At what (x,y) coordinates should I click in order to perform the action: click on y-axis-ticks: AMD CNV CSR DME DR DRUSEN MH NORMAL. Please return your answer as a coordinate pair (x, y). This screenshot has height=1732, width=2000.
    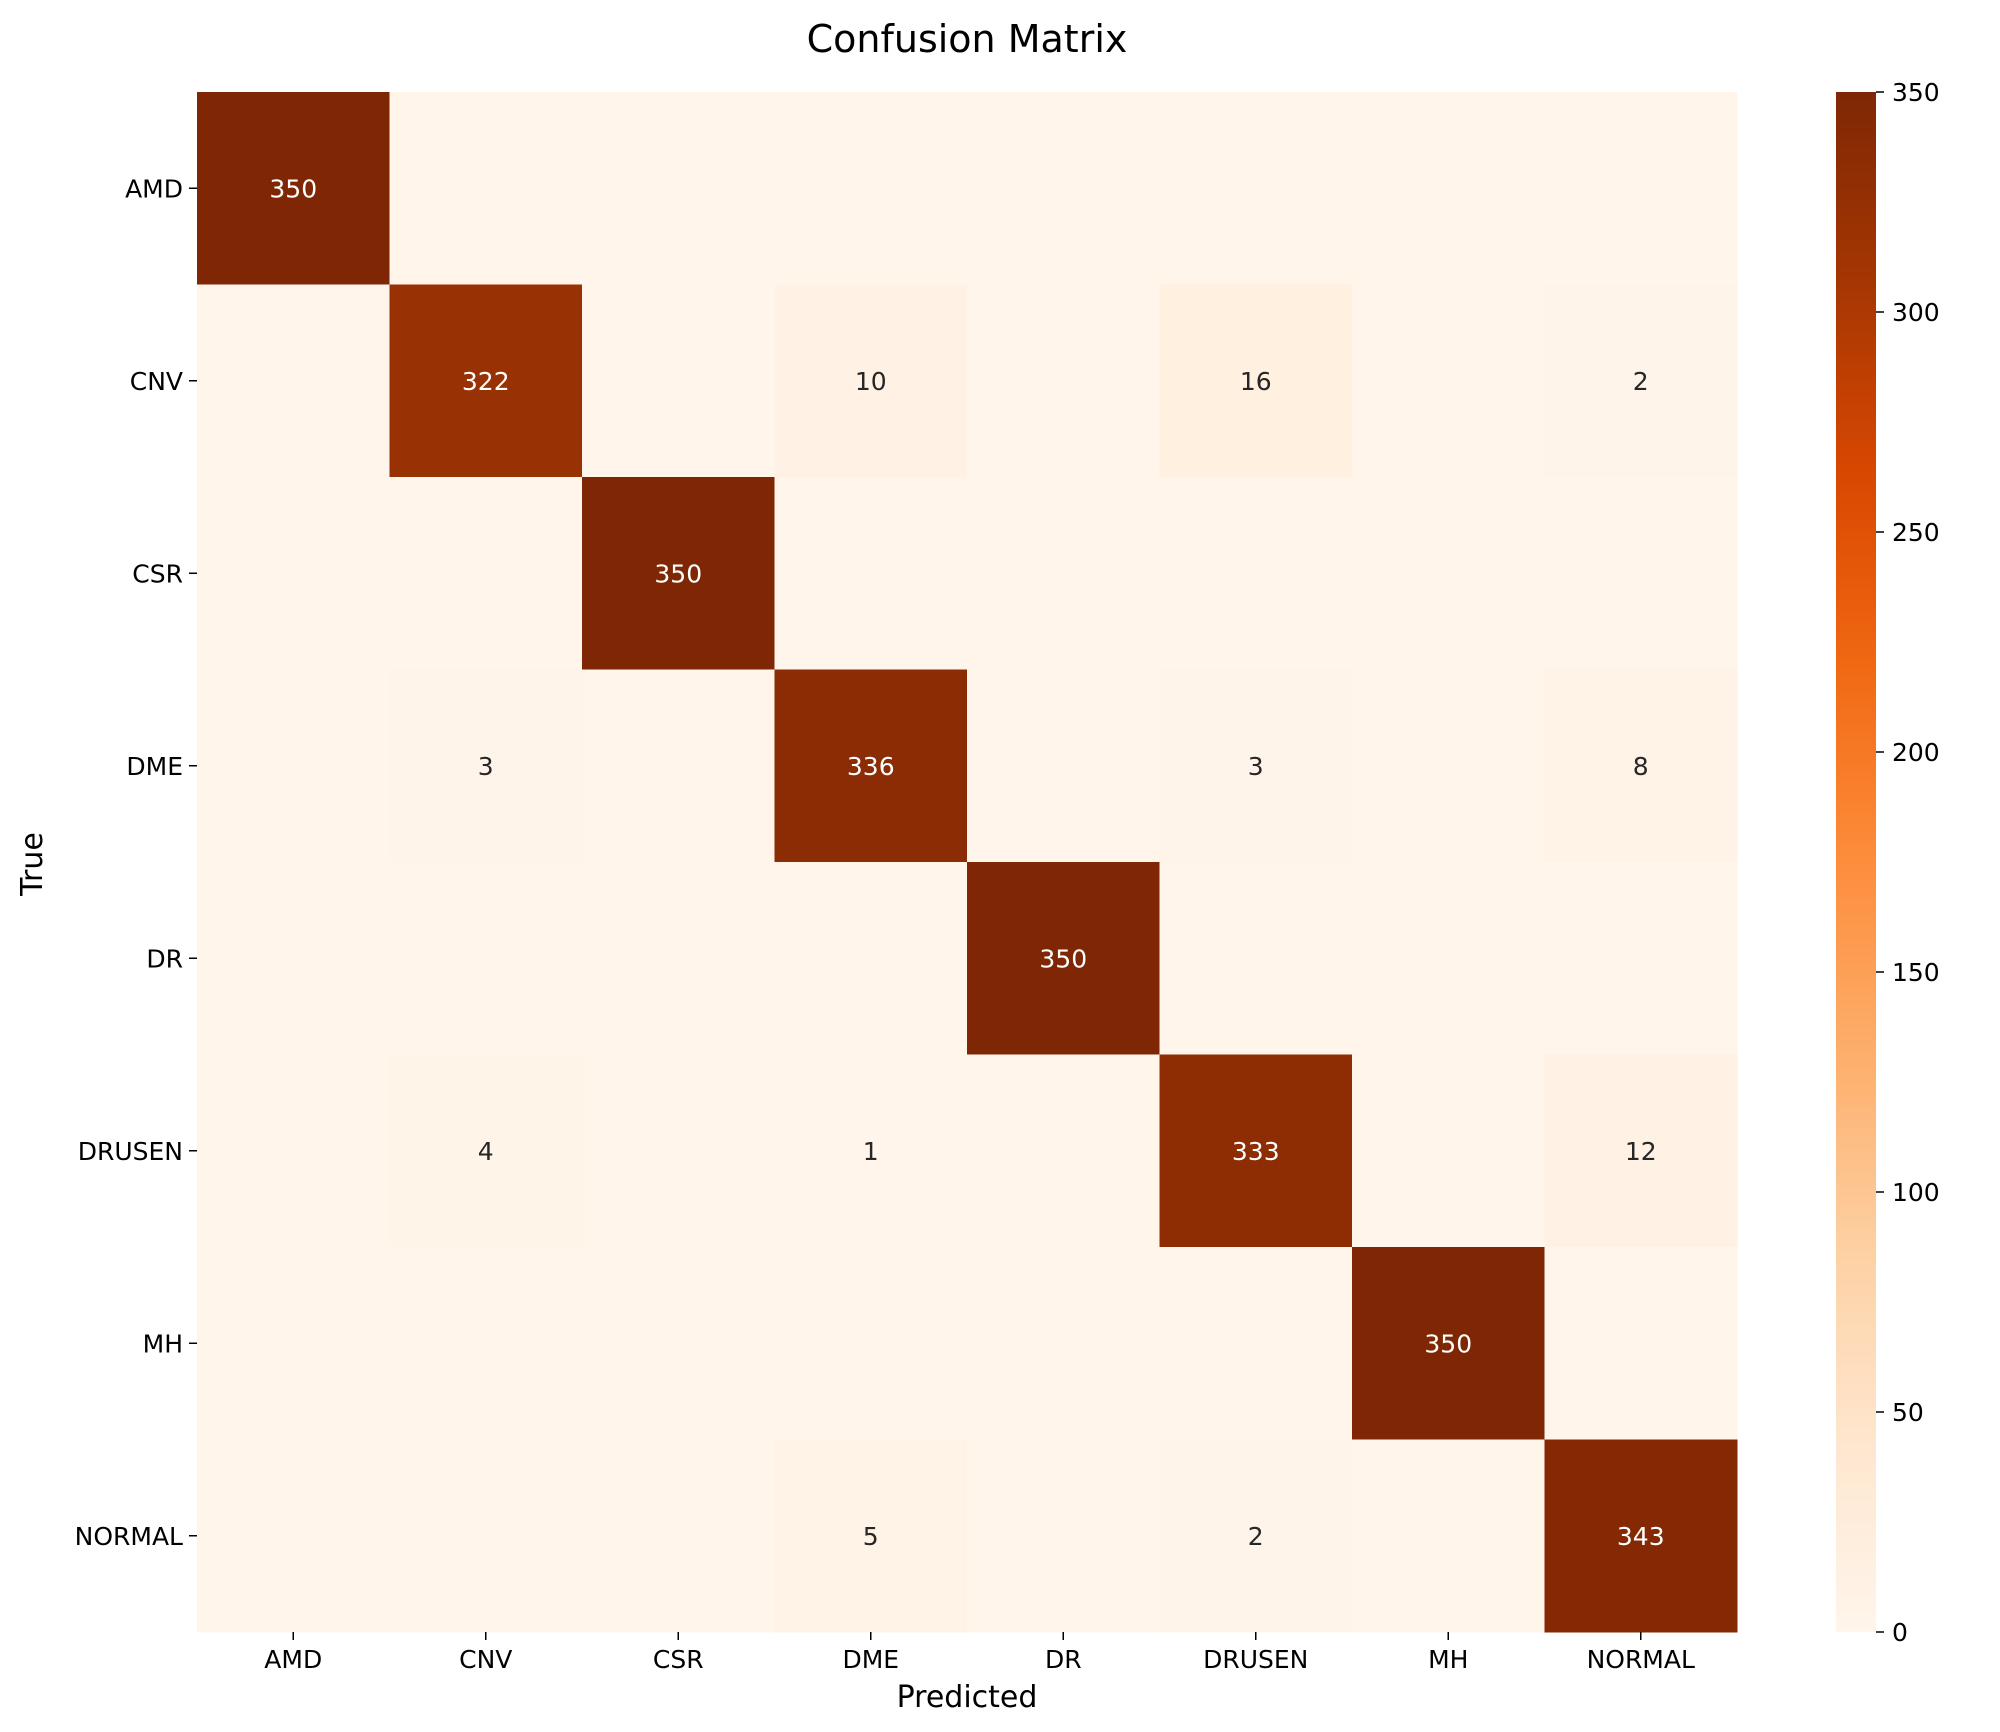
    Looking at the image, I should click on (136, 862).